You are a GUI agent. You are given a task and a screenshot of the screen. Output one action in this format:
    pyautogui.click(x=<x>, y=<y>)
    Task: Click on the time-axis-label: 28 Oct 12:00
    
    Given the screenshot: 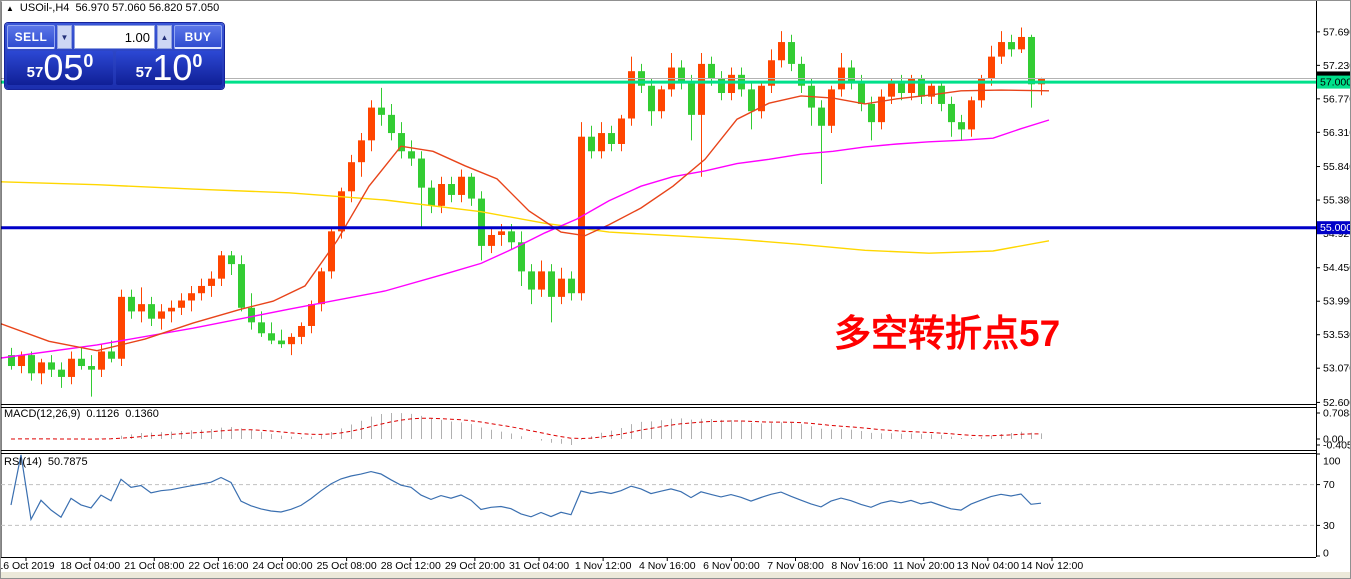 What is the action you would take?
    pyautogui.click(x=411, y=566)
    